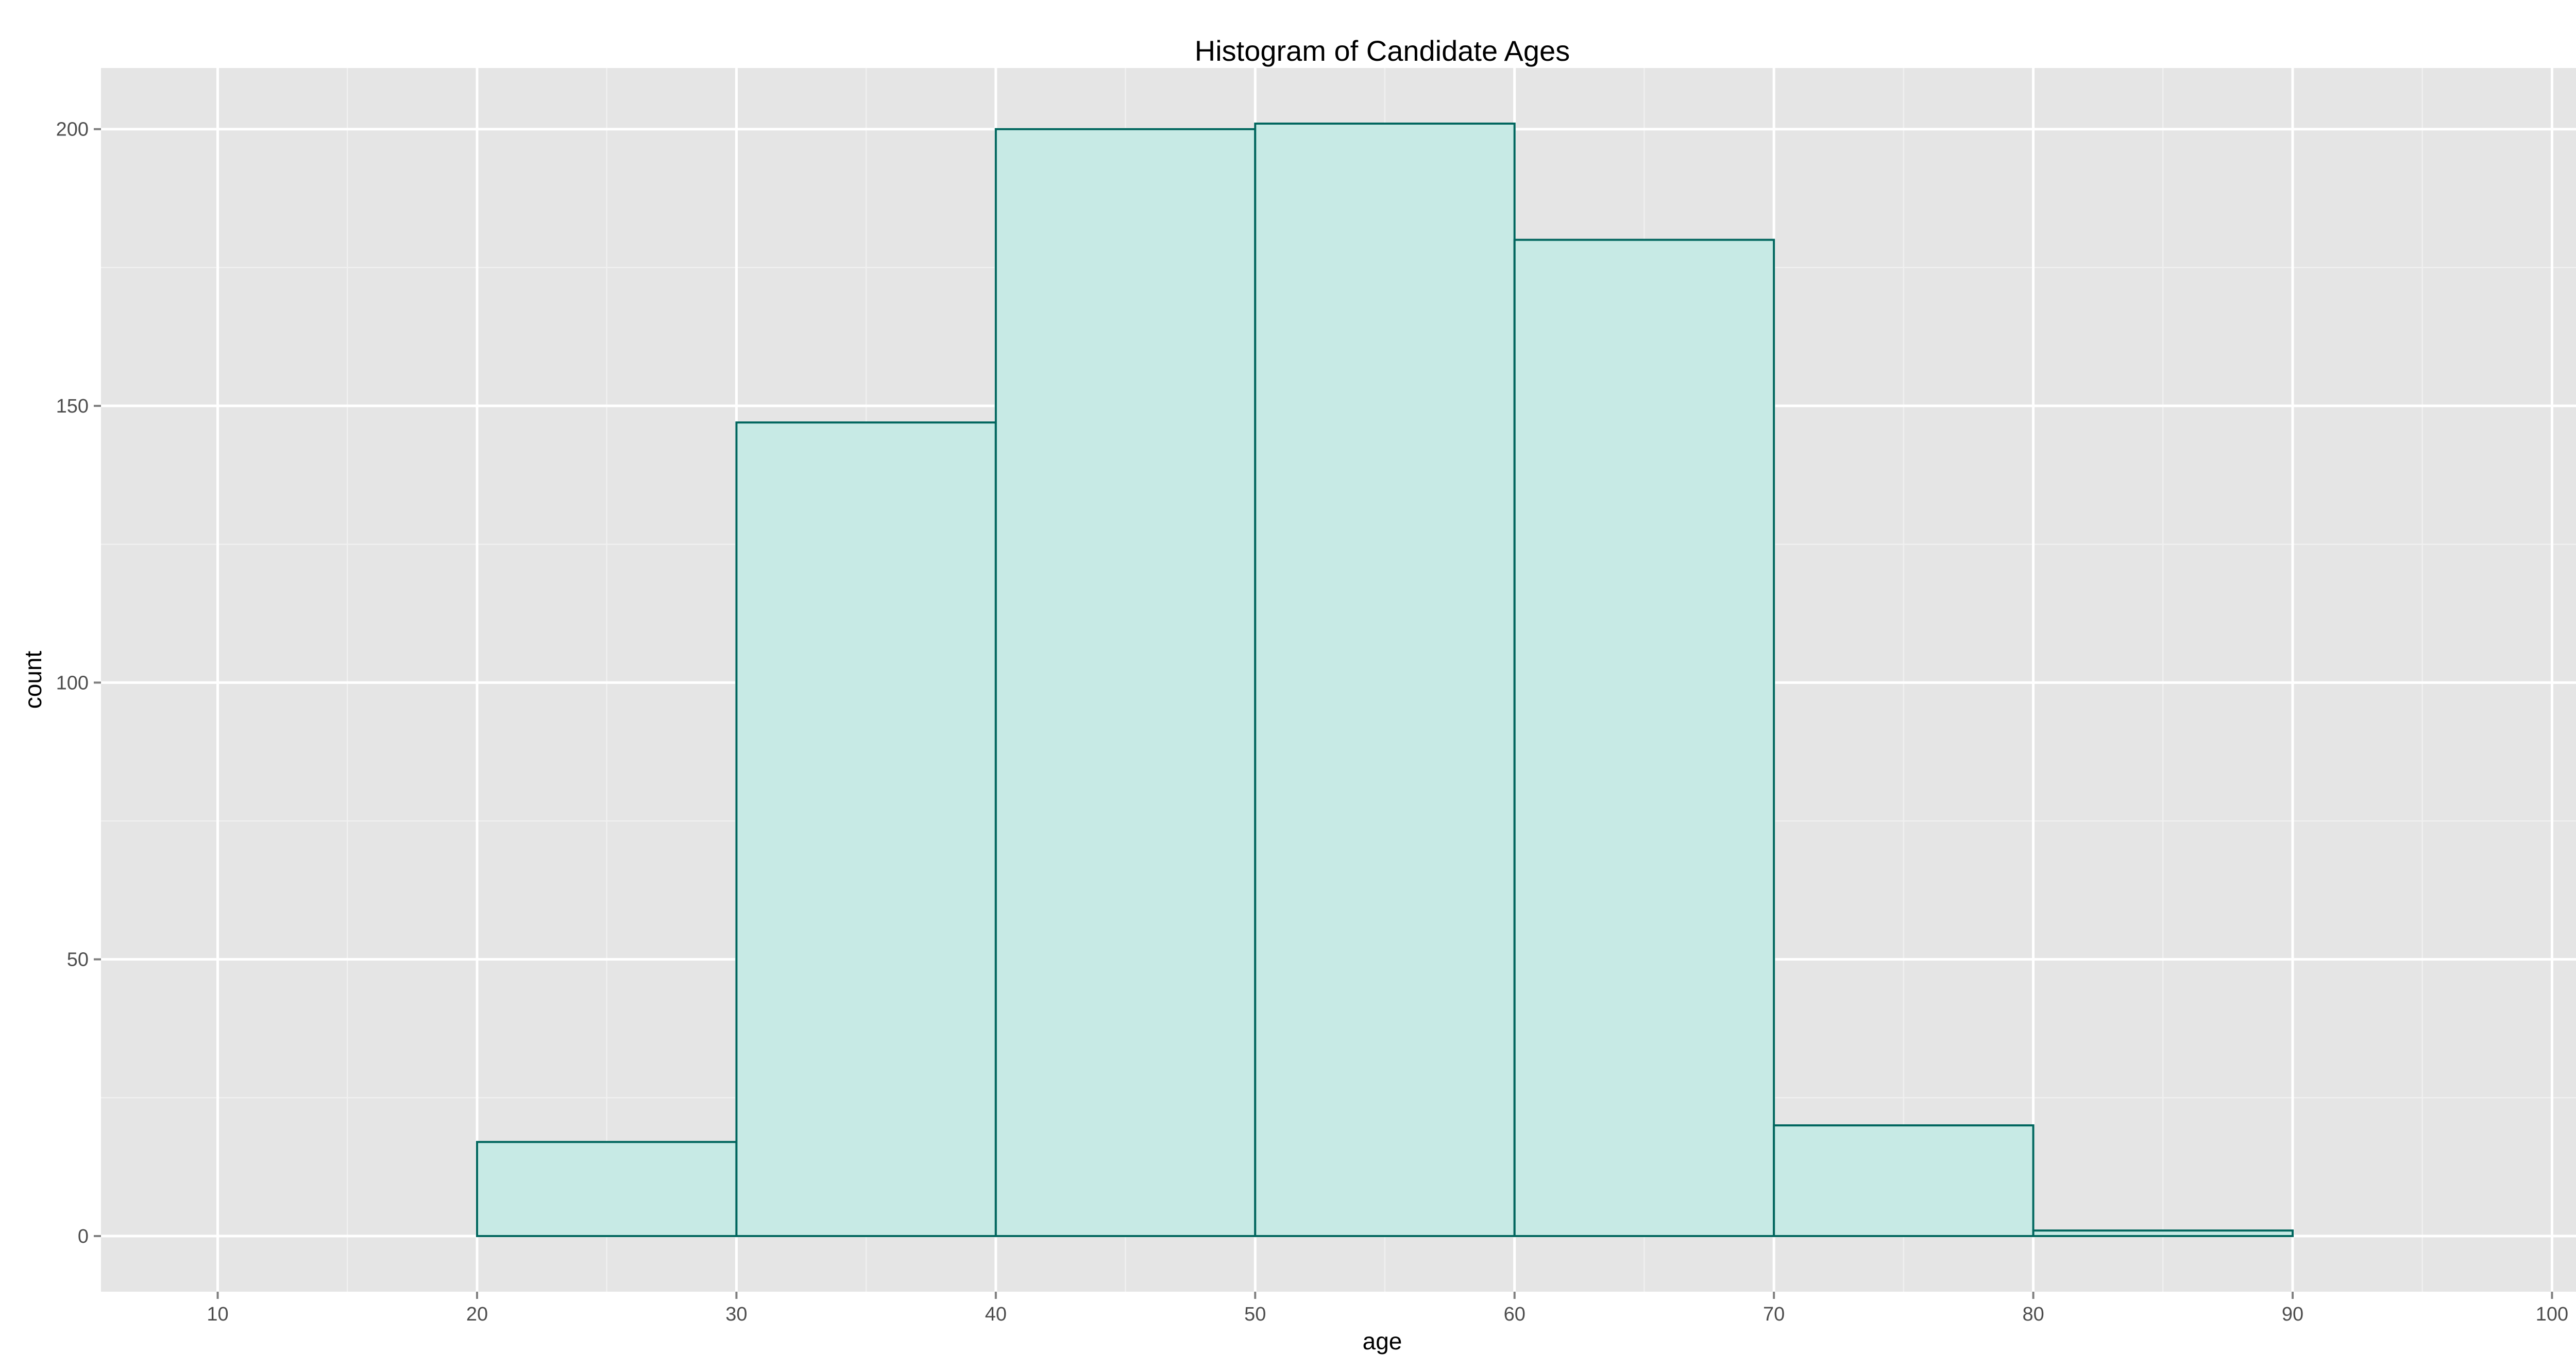 The height and width of the screenshot is (1371, 2576). Describe the element at coordinates (2292, 1314) in the screenshot. I see `x-tick-label: 90` at that location.